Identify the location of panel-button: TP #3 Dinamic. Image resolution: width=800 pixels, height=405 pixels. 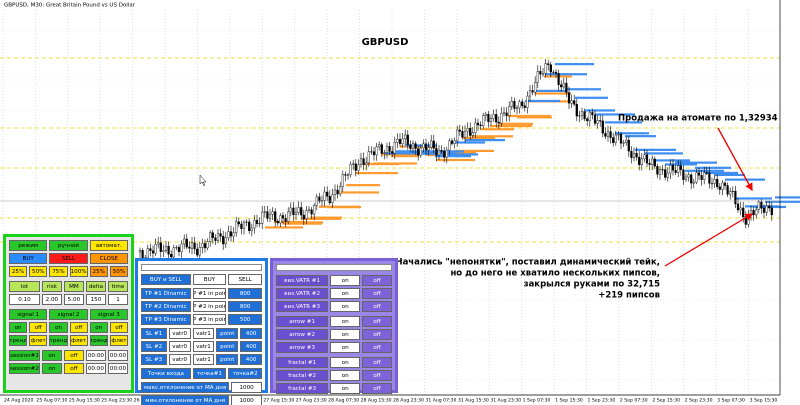
(166, 319).